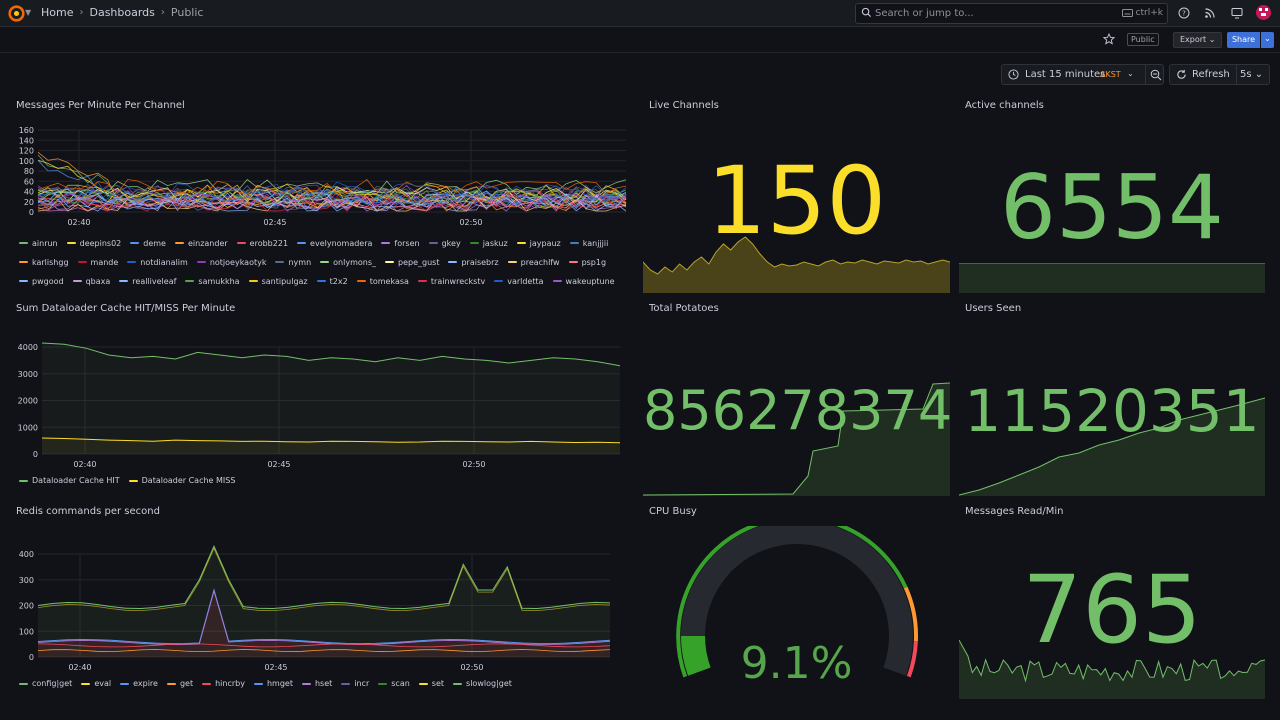 This screenshot has width=1280, height=720. What do you see at coordinates (1219, 74) in the screenshot?
I see `refresh-button: Refresh 5s ⌄` at bounding box center [1219, 74].